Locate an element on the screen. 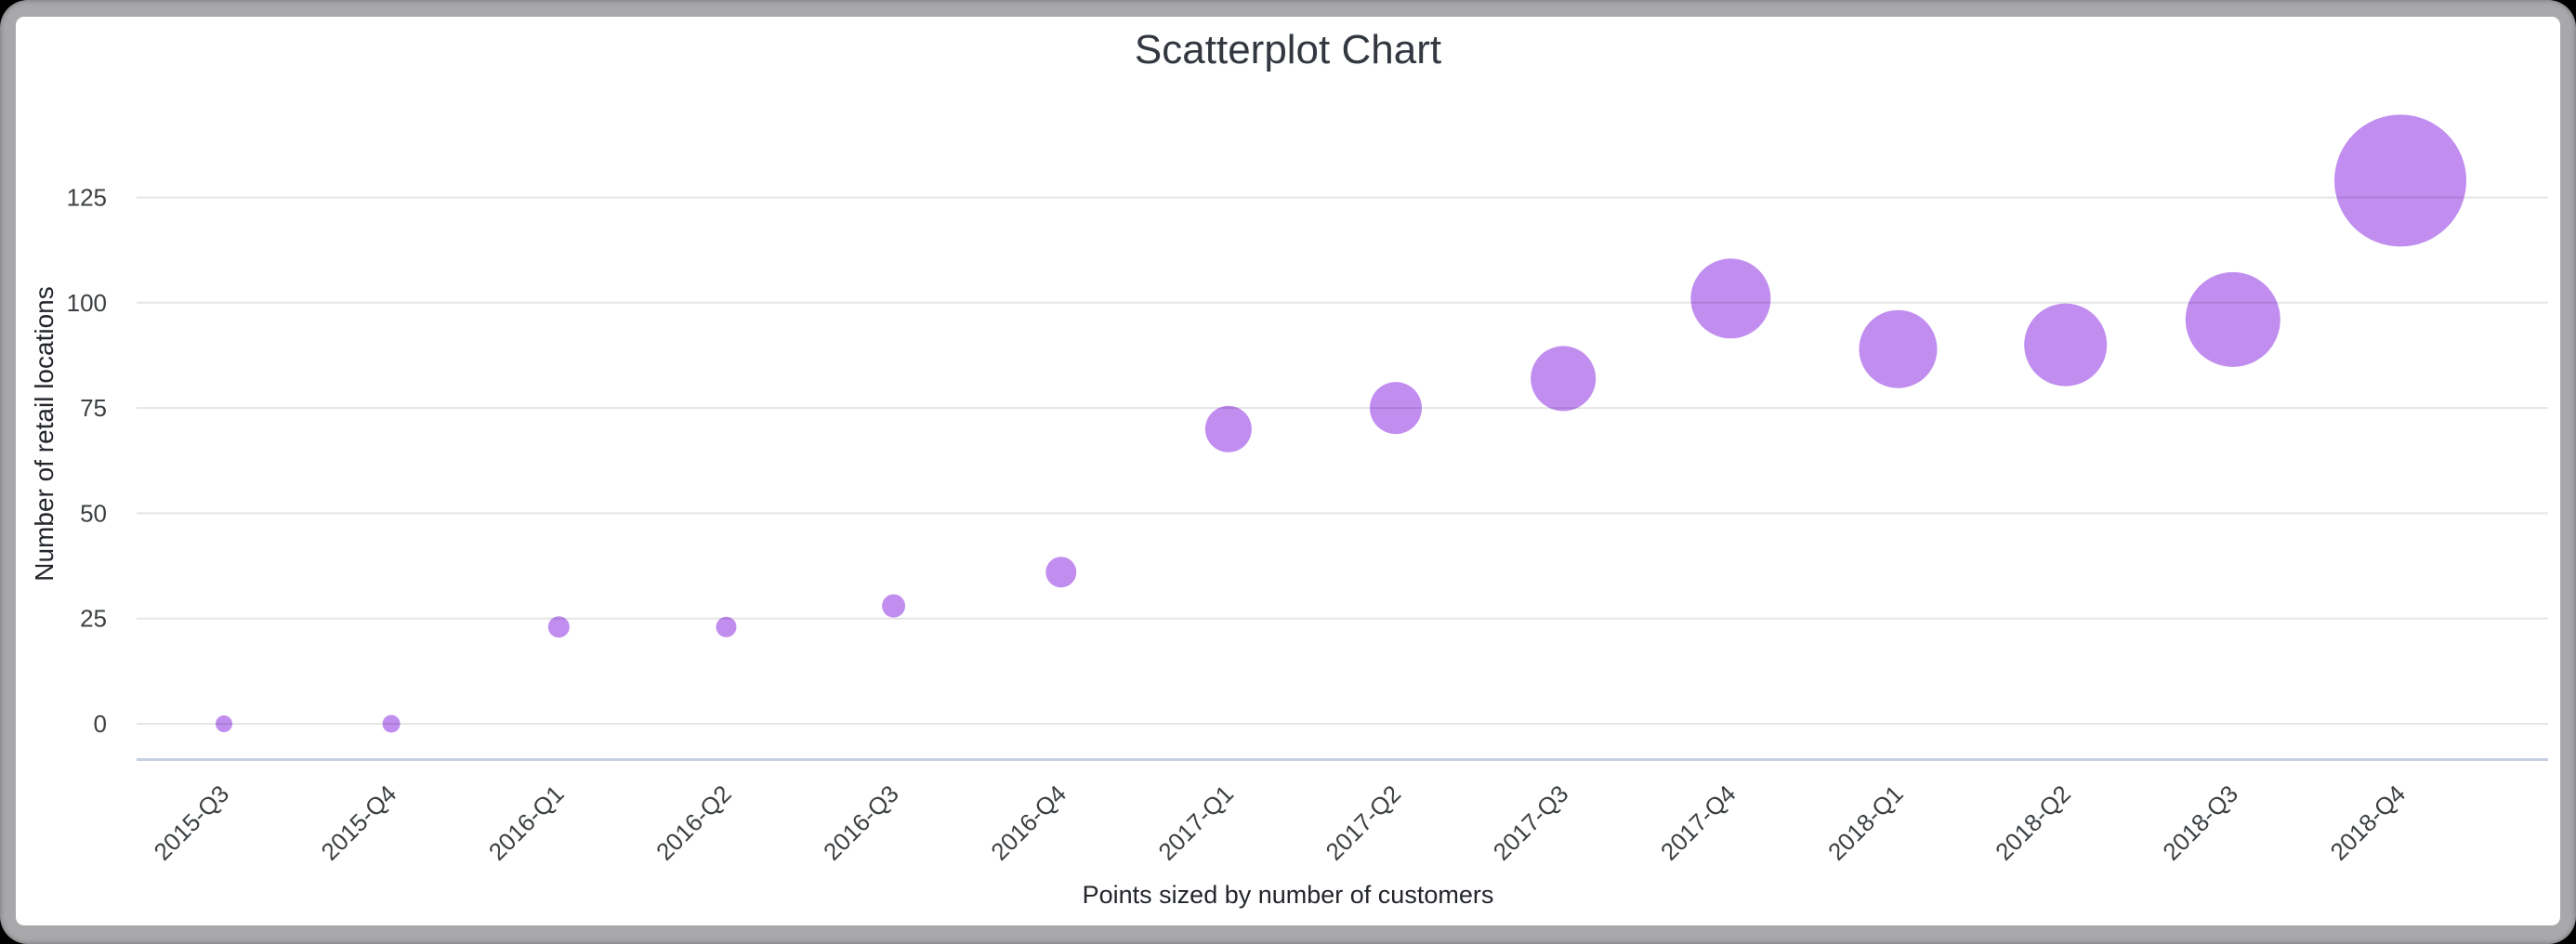 The image size is (2576, 944). y-tick-label-75: 75 is located at coordinates (93, 408).